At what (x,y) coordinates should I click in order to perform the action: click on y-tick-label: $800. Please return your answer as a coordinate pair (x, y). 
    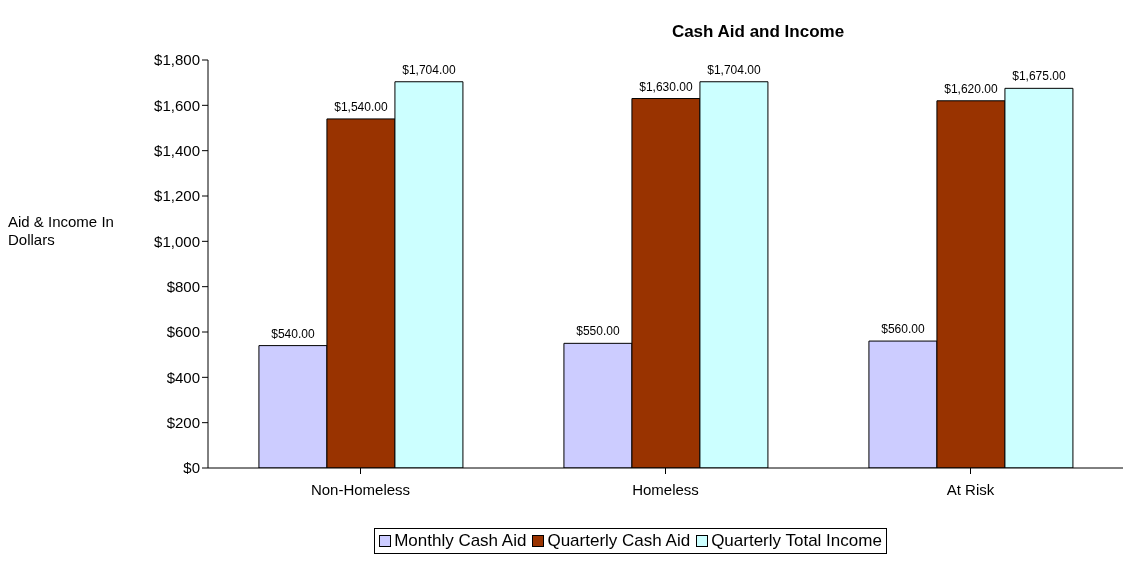
    Looking at the image, I should click on (183, 286).